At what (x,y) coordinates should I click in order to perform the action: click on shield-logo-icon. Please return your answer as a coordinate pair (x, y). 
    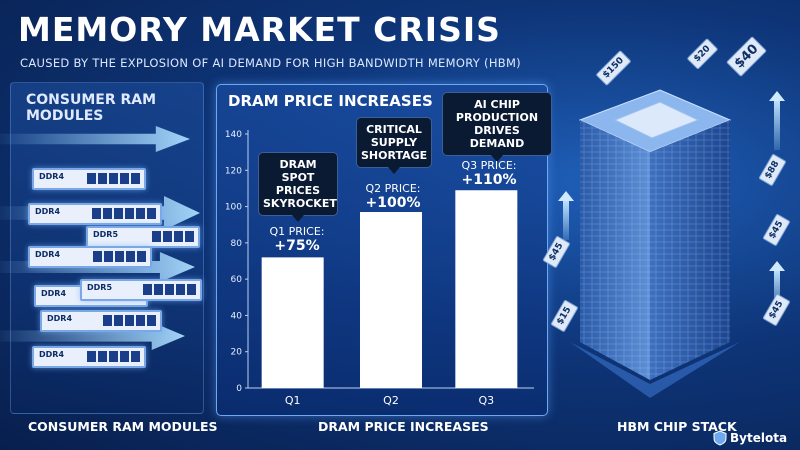
    Looking at the image, I should click on (720, 438).